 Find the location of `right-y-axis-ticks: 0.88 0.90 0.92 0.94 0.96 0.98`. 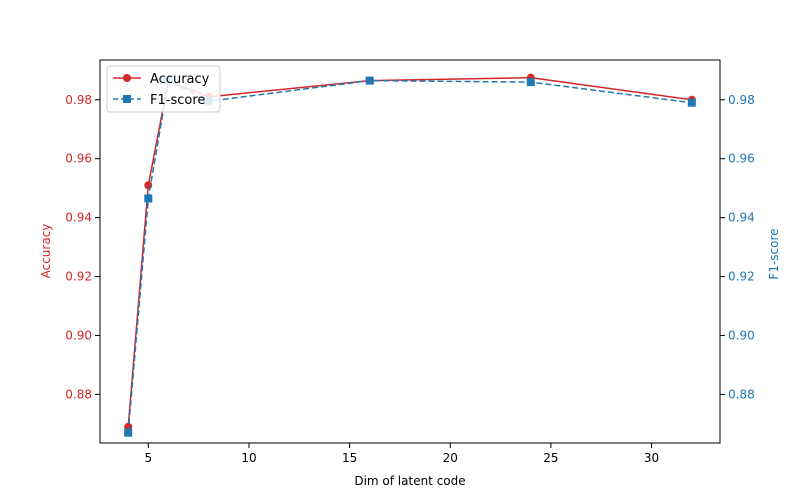

right-y-axis-ticks: 0.88 0.90 0.92 0.94 0.96 0.98 is located at coordinates (737, 247).